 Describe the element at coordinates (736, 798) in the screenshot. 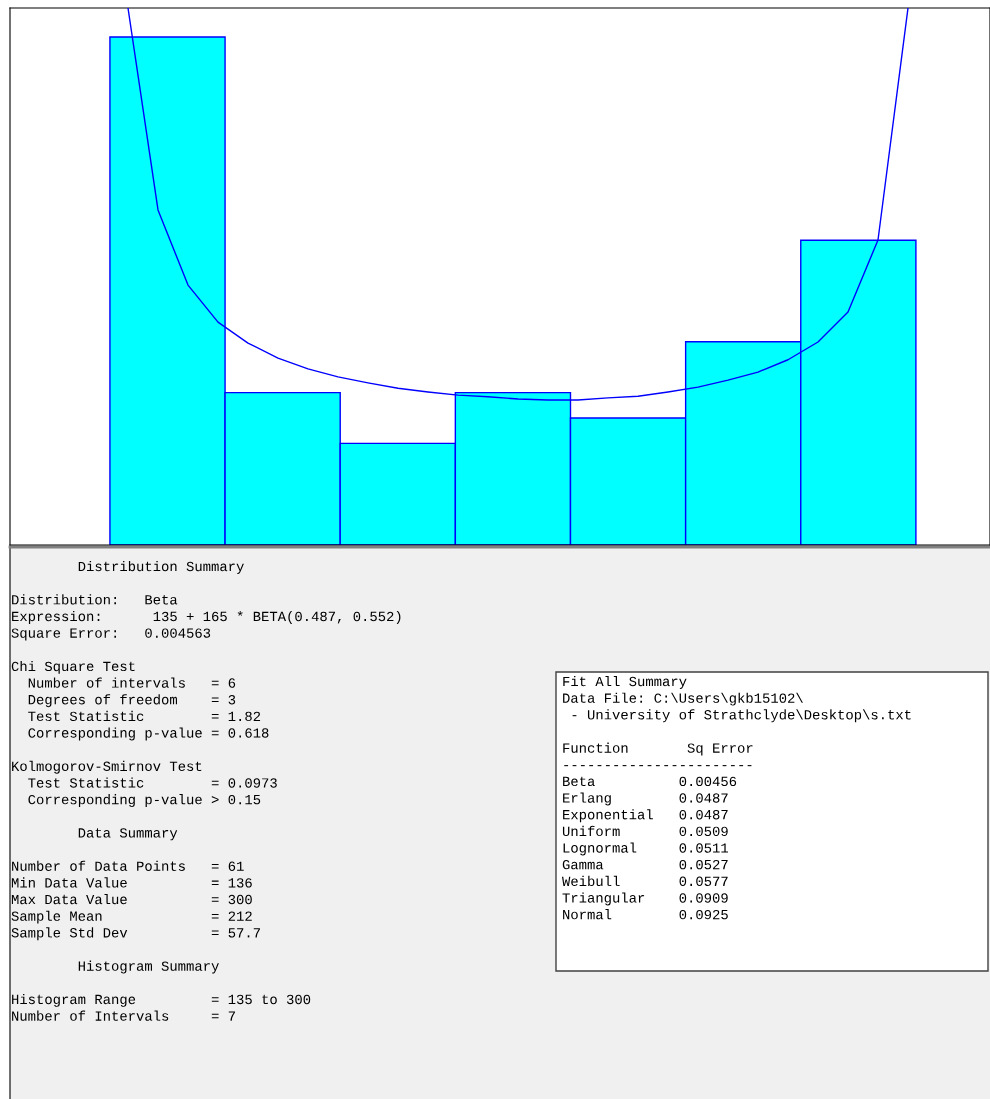

I see `text: Fit All Summary Data File: C:\Users\gkb15102\ - University of Strathclyde\Desktop\s.txt Function Sq Error ----------------------- Beta 0.00456 Erlang 0.0487 Exponential 0.0487 Uniform 0.0509 Lognormal 0.0511 Gamma 0.0527 Weibull 0.0577 Triangular 0.0909 Normal 0.0925` at that location.